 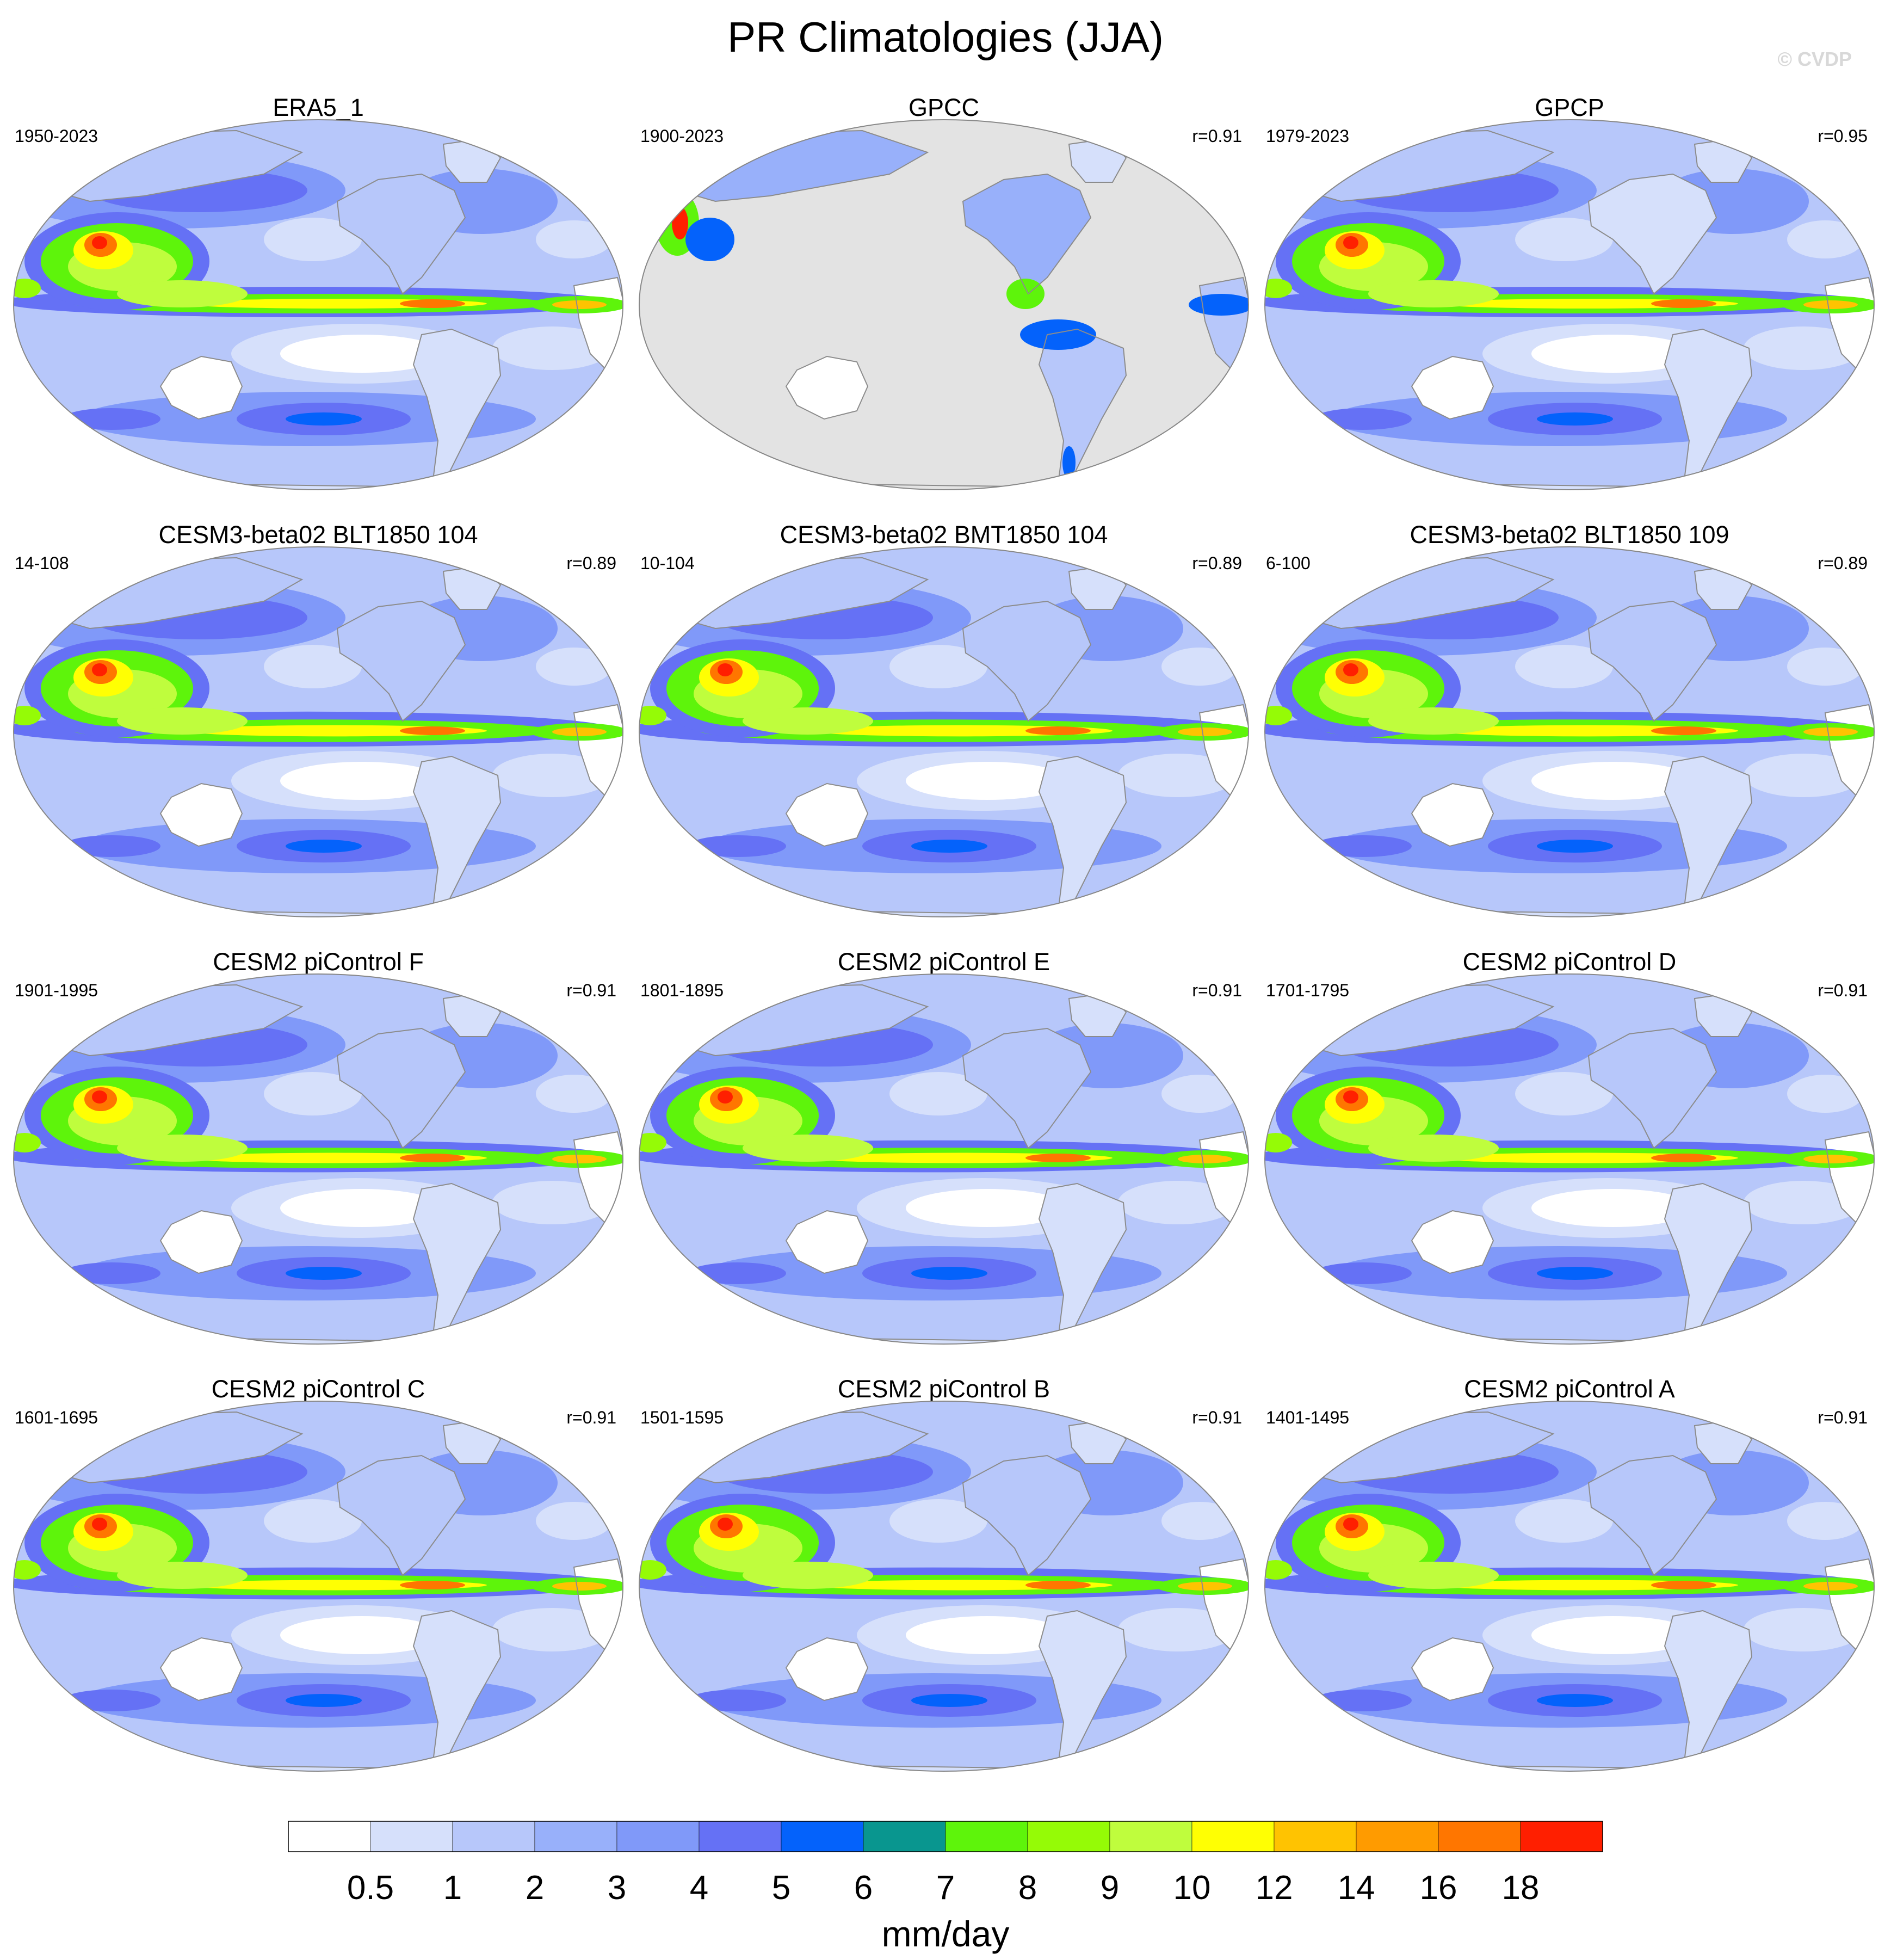 What do you see at coordinates (535, 1888) in the screenshot?
I see `colorbar-tick-label: 2` at bounding box center [535, 1888].